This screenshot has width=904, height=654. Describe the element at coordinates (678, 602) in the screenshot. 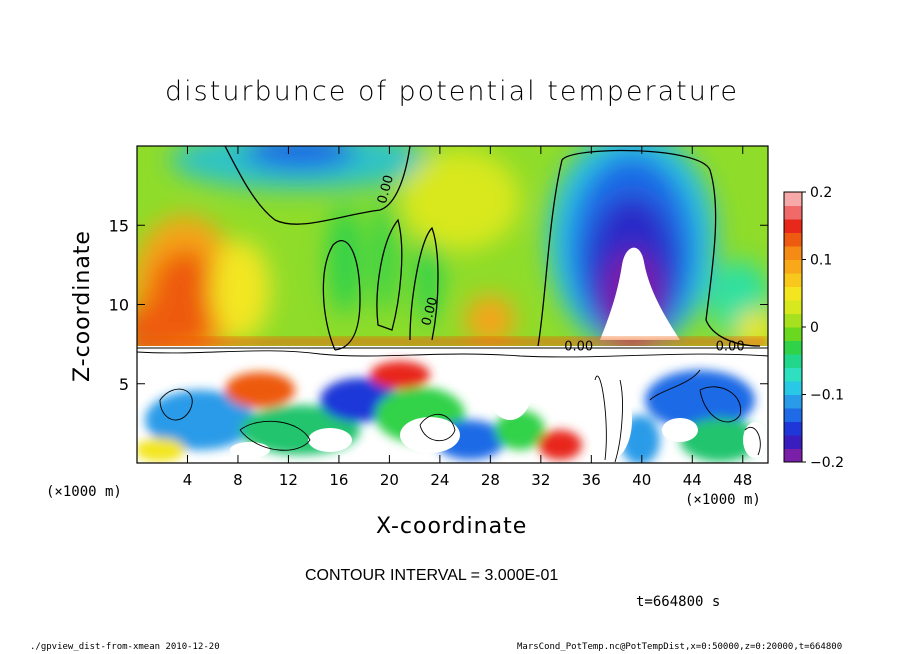

I see `time-label: t=664800 s` at that location.